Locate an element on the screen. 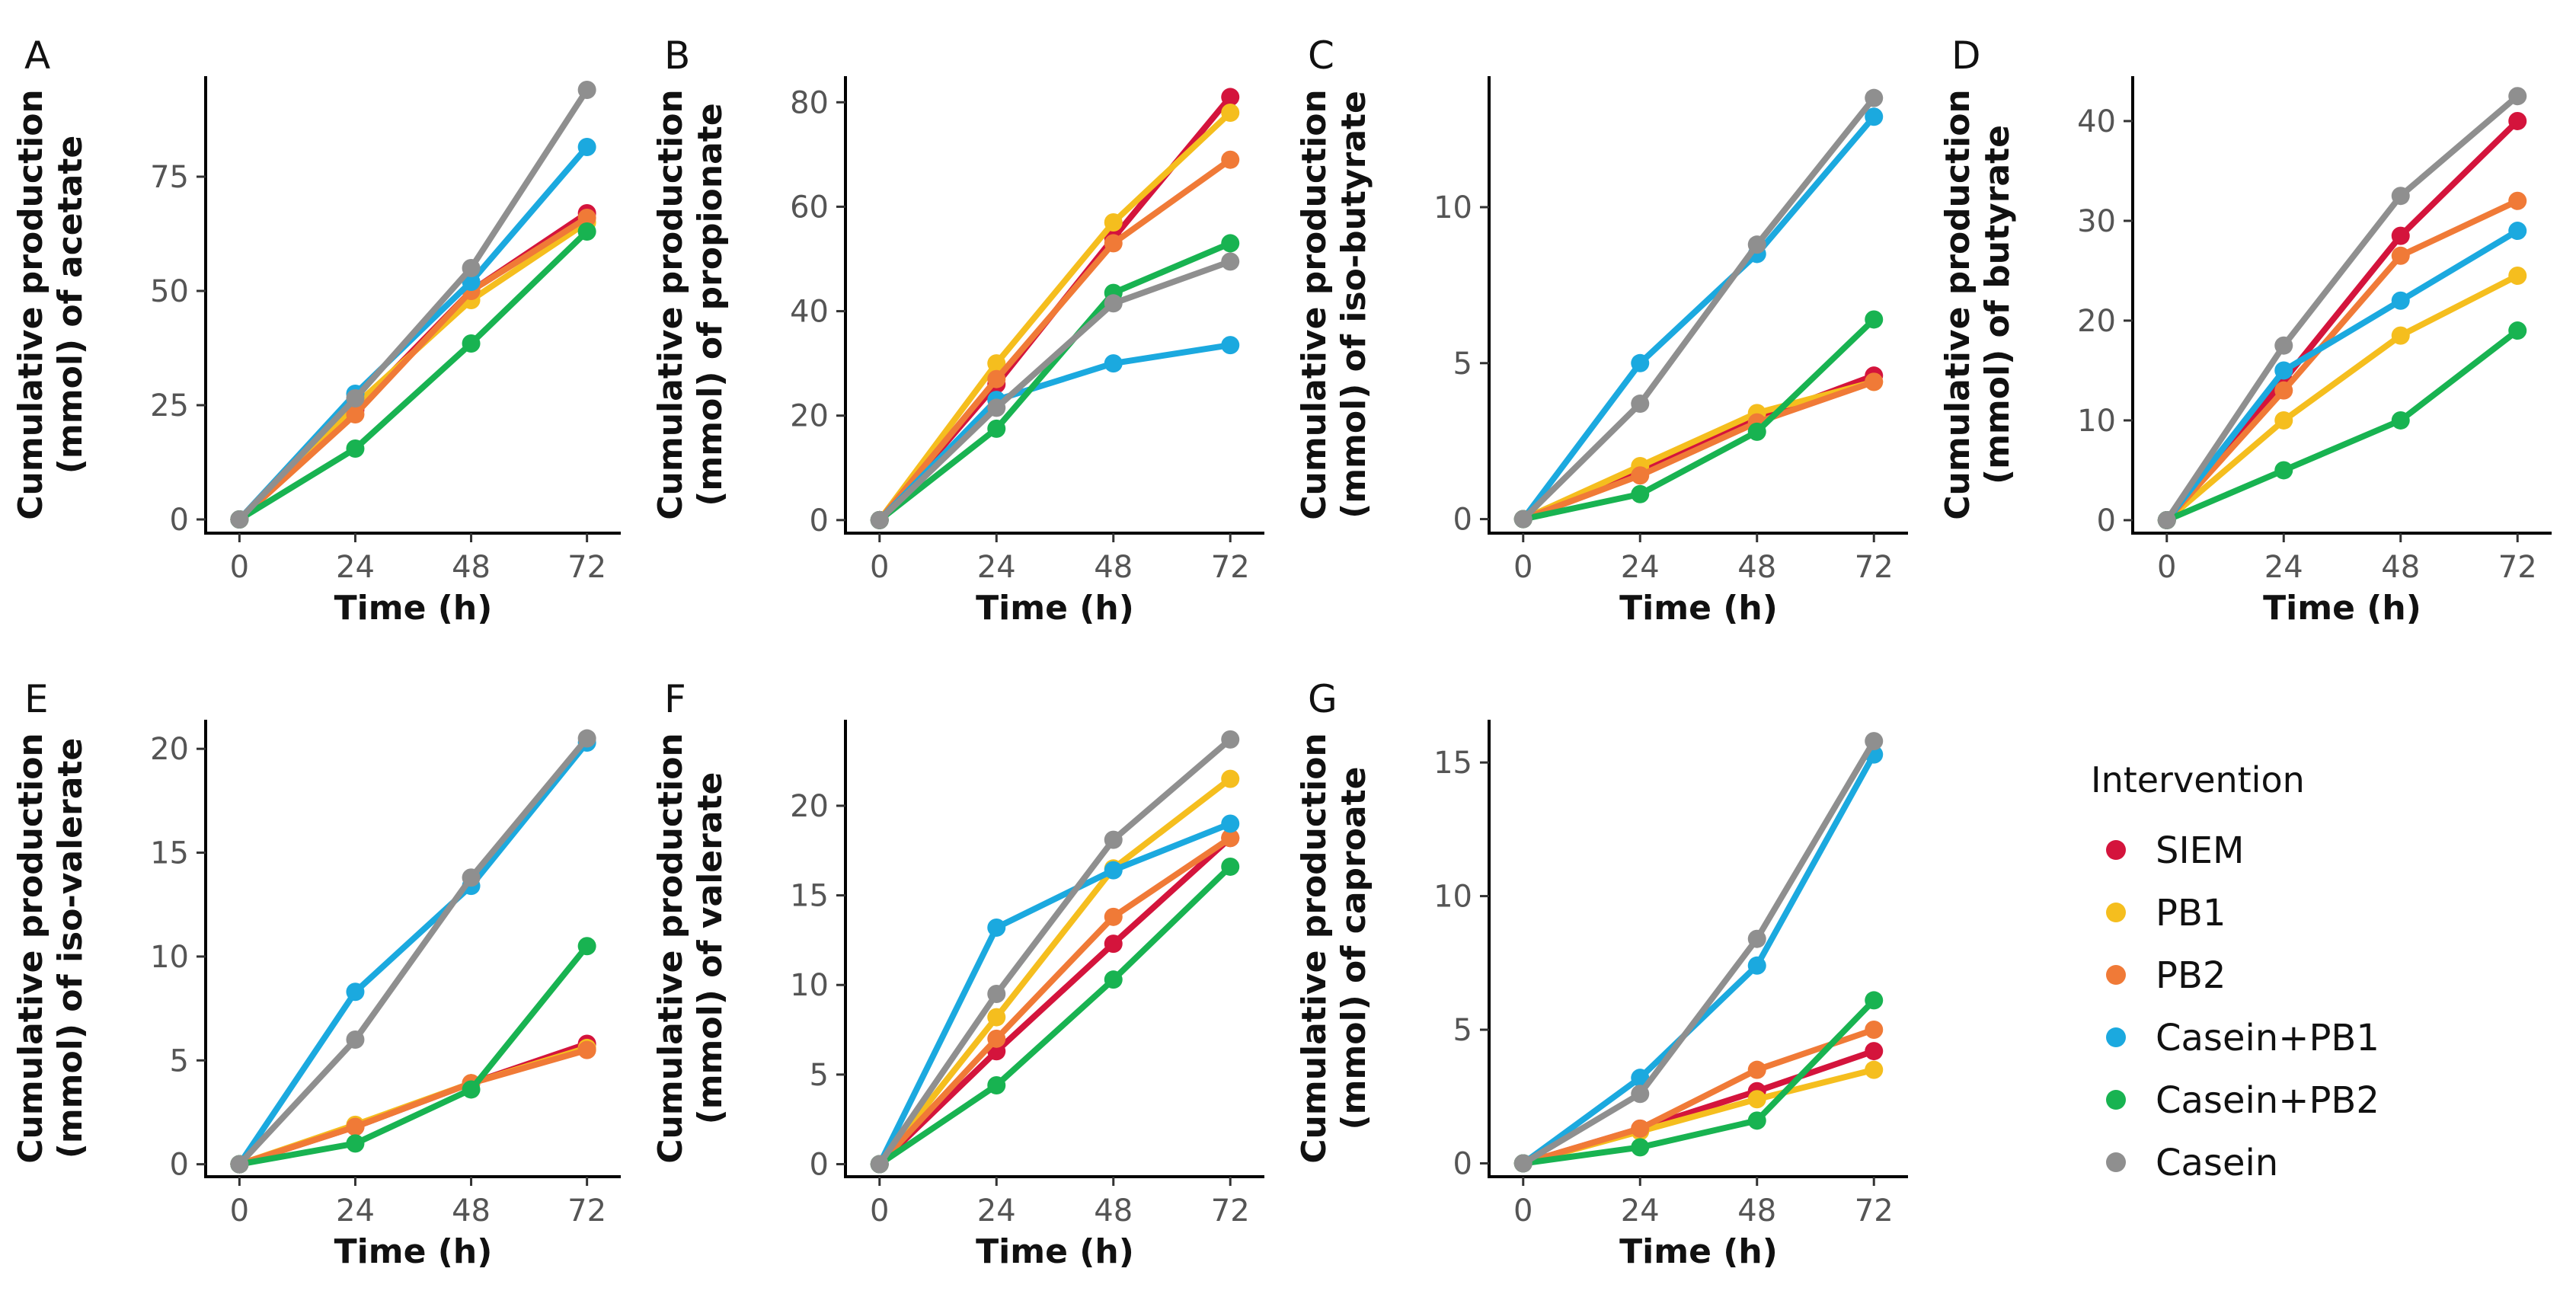 The image size is (2576, 1294). legend-label: Casein+PB1 is located at coordinates (2267, 1038).